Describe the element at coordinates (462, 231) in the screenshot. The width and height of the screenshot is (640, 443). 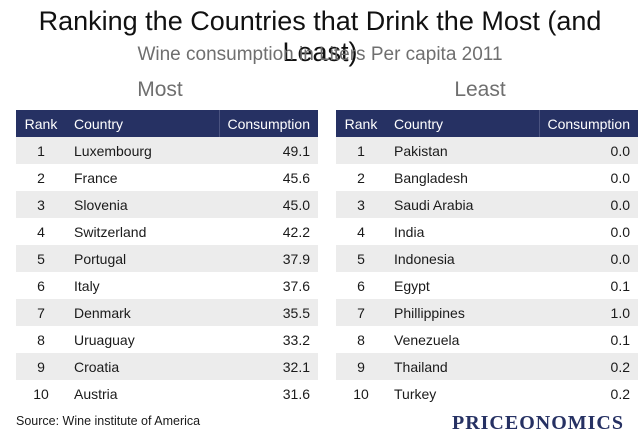
I see `country-cell: India` at that location.